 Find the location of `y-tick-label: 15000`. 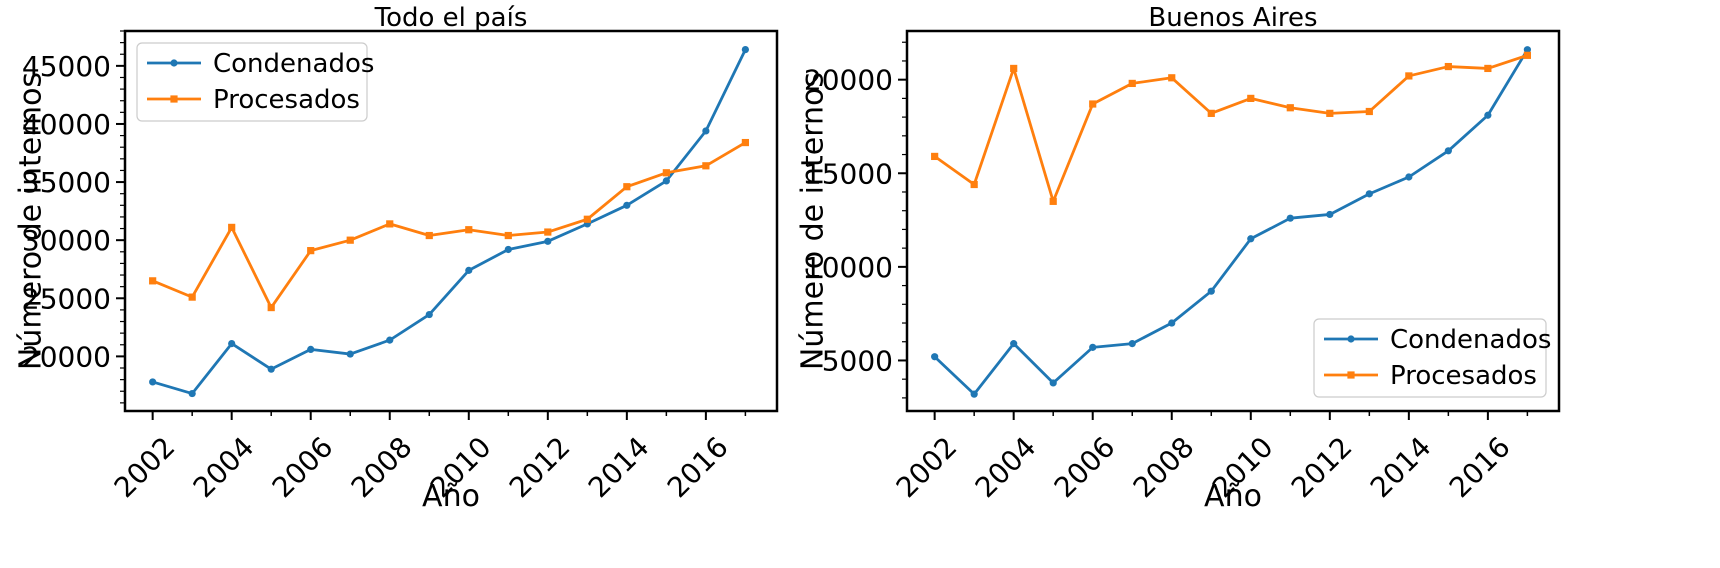

y-tick-label: 15000 is located at coordinates (848, 173).